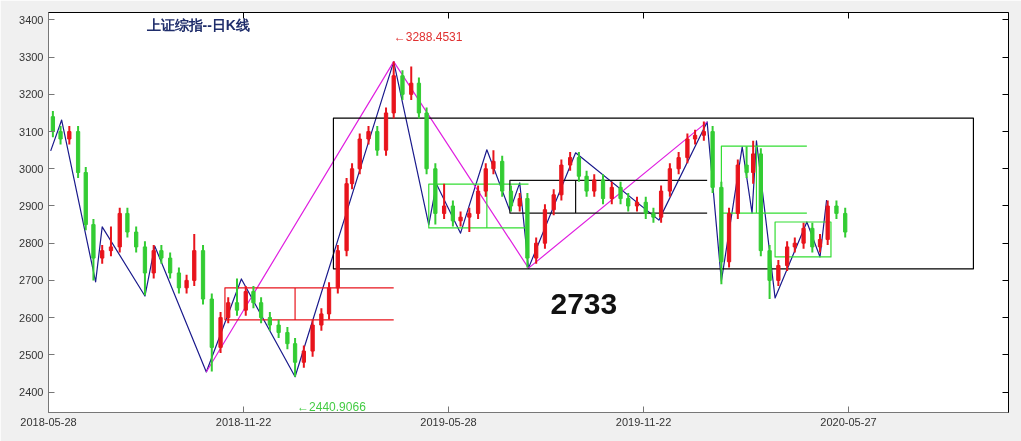  Describe the element at coordinates (31, 354) in the screenshot. I see `y-tick-label: 2500` at that location.